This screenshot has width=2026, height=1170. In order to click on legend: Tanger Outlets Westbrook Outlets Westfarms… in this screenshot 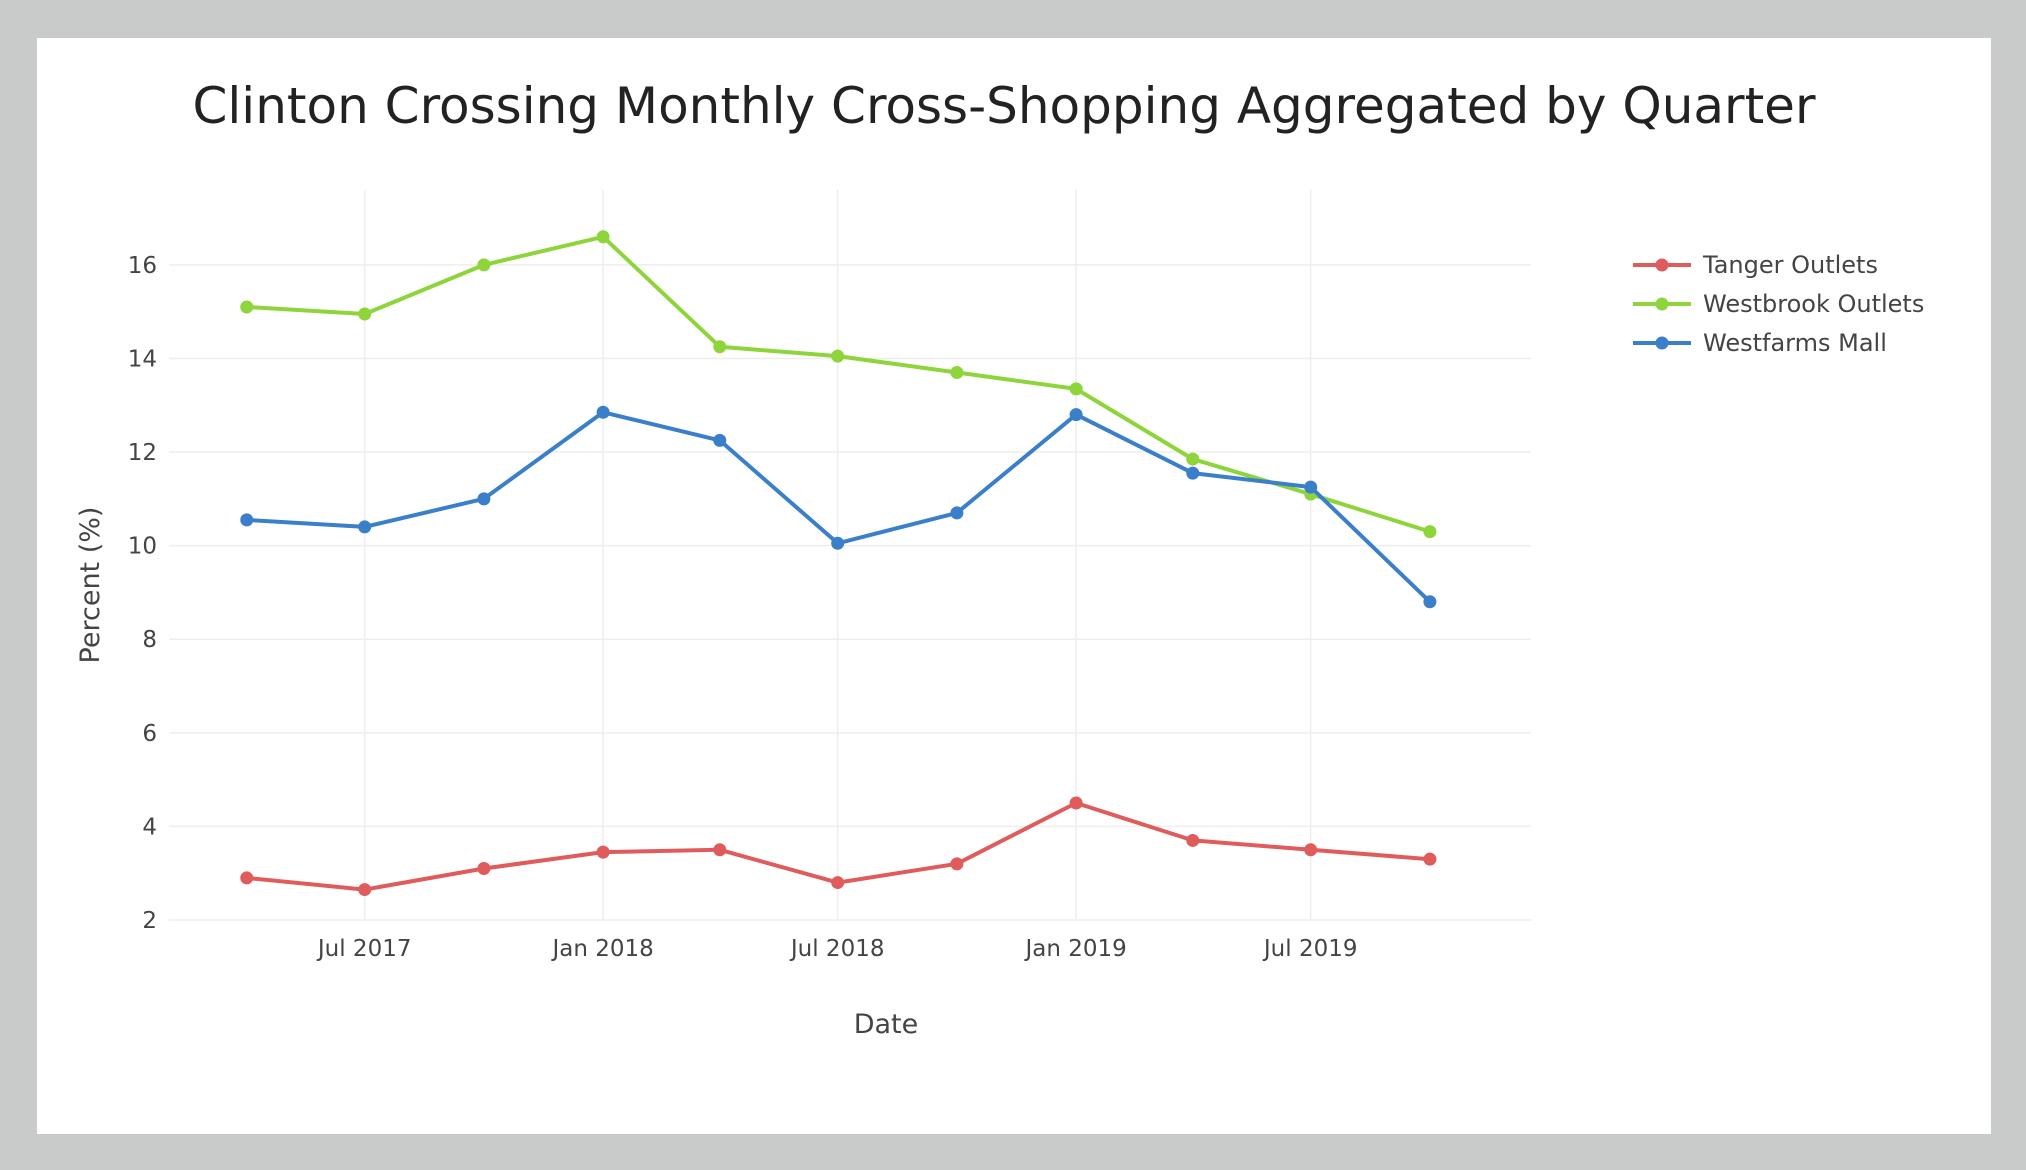, I will do `click(1778, 304)`.